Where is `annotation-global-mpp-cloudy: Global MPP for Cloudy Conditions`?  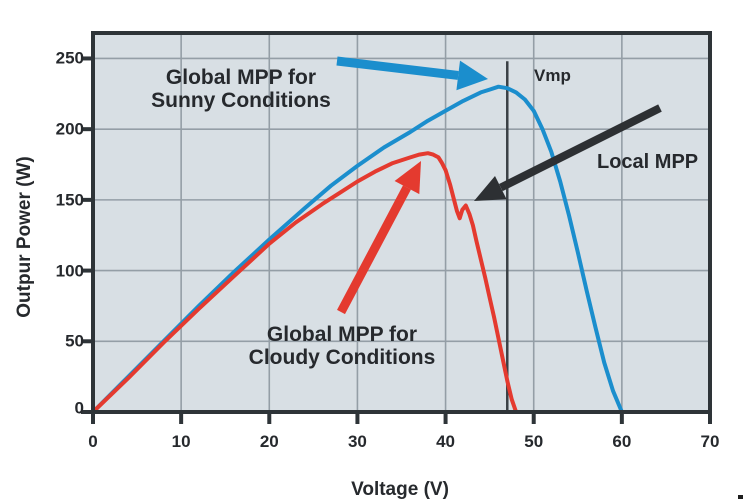
annotation-global-mpp-cloudy: Global MPP for Cloudy Conditions is located at coordinates (342, 346).